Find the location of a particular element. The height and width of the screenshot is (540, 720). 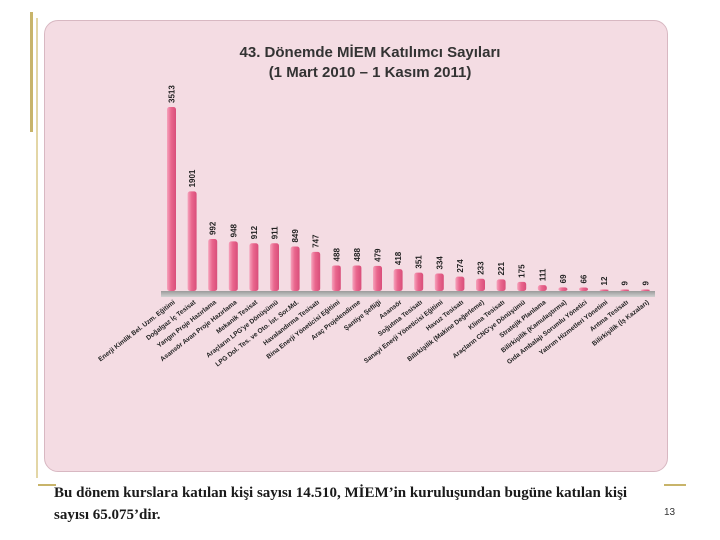

value-label-23: 9 is located at coordinates (625, 283).